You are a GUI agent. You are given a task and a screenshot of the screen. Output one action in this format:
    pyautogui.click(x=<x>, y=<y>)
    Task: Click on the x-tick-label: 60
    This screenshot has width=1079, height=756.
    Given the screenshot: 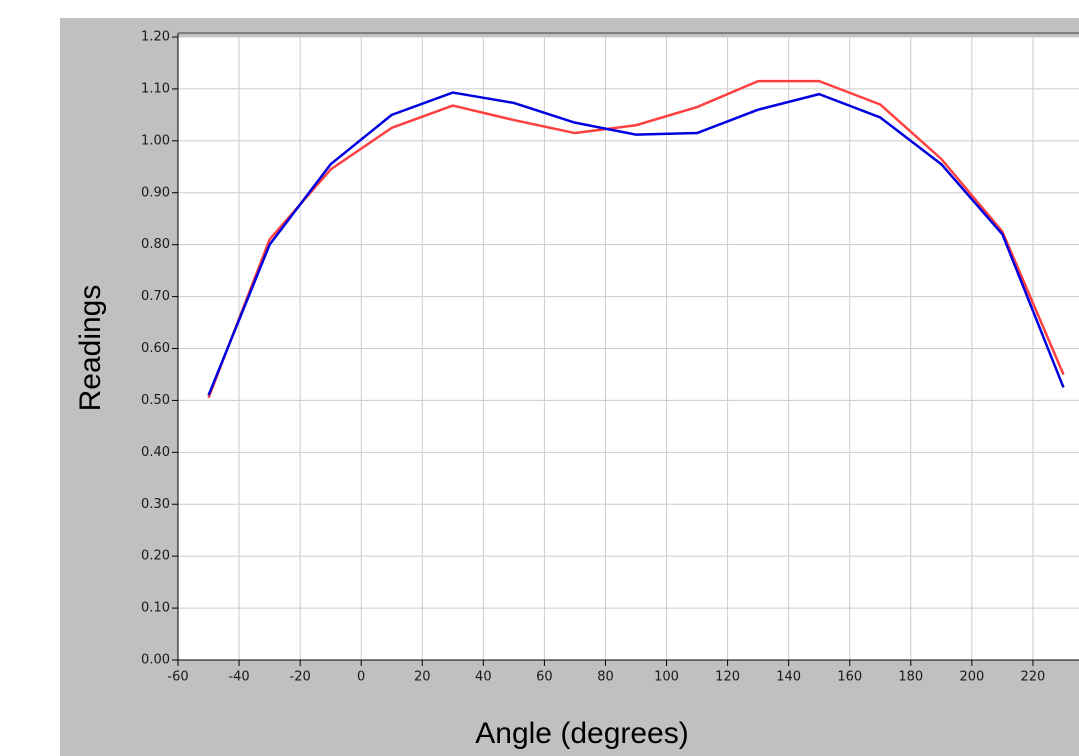 What is the action you would take?
    pyautogui.click(x=544, y=677)
    